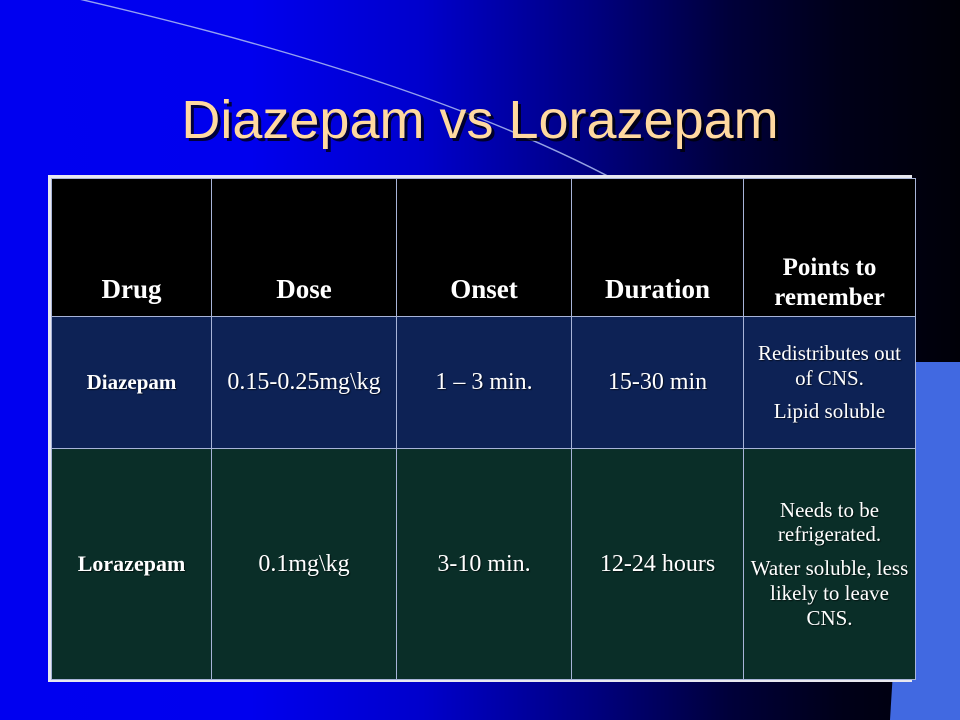  What do you see at coordinates (829, 247) in the screenshot?
I see `column-header-points-to-remember: Points to remember` at bounding box center [829, 247].